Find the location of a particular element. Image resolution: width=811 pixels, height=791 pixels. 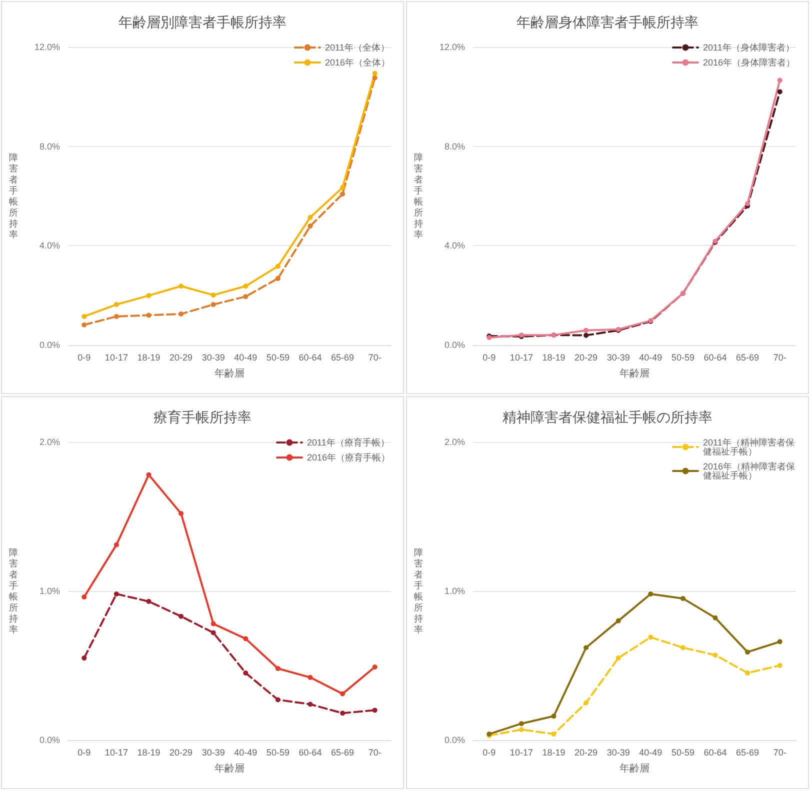

legend-label: 2011年（身体障害者） is located at coordinates (748, 47).